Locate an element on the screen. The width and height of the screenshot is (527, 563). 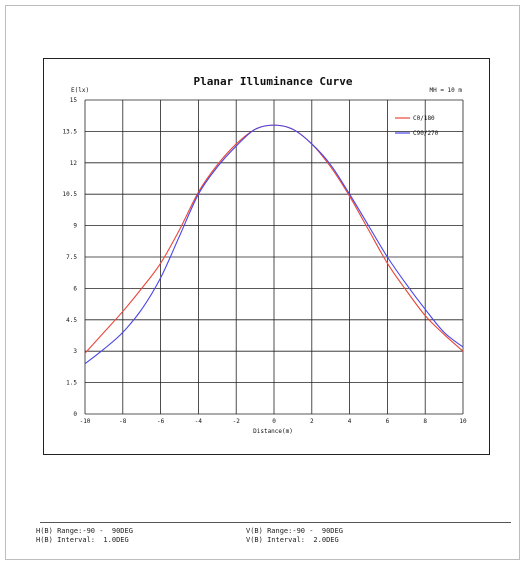
y-tick-label: 4.5 is located at coordinates (71, 320).